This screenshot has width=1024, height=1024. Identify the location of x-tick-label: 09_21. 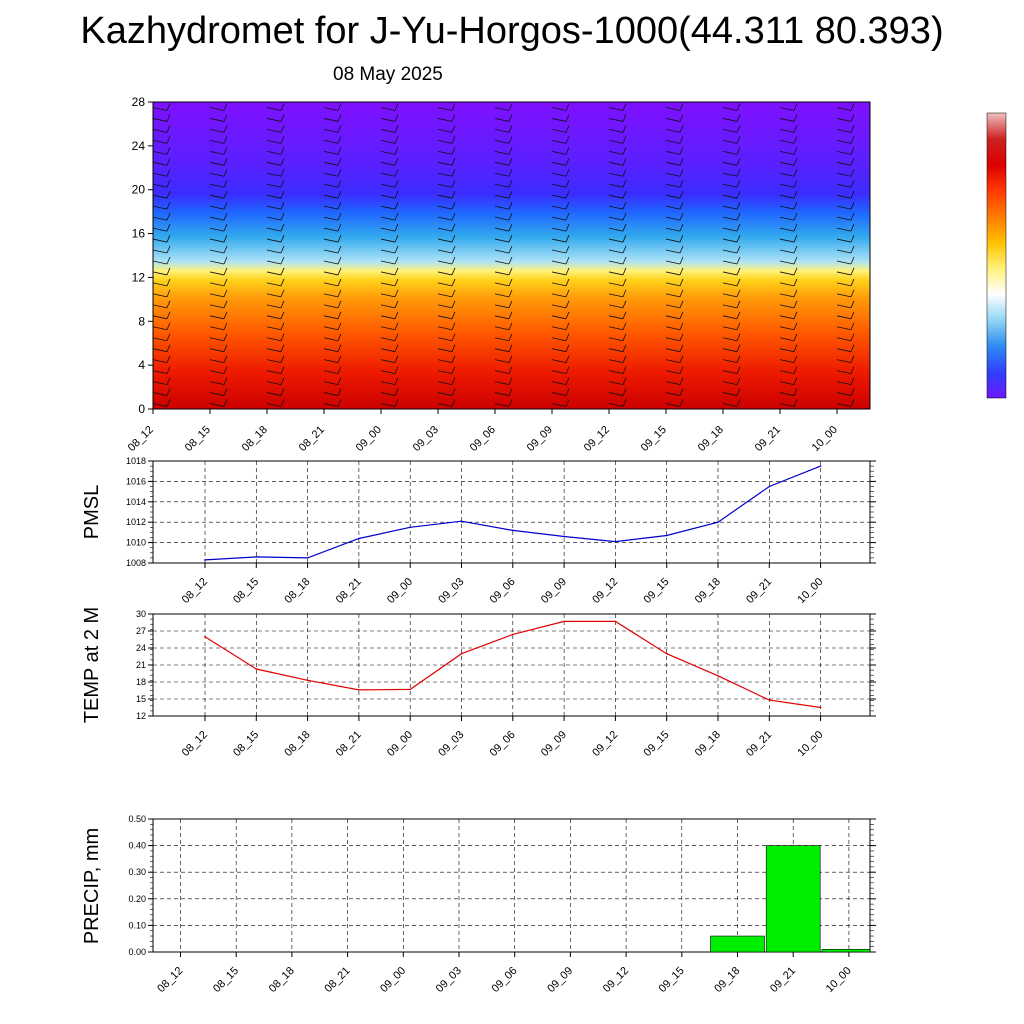
(768, 439).